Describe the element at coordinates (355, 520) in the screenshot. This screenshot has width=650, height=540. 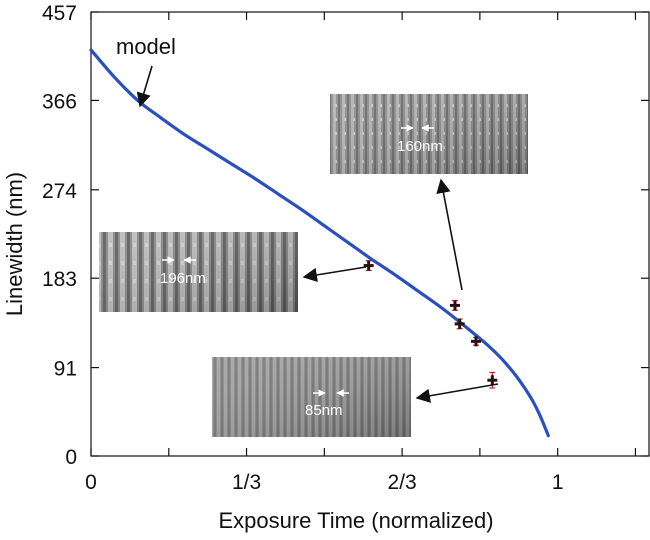
I see `x-axis-label: Exposure Time (normalized)` at that location.